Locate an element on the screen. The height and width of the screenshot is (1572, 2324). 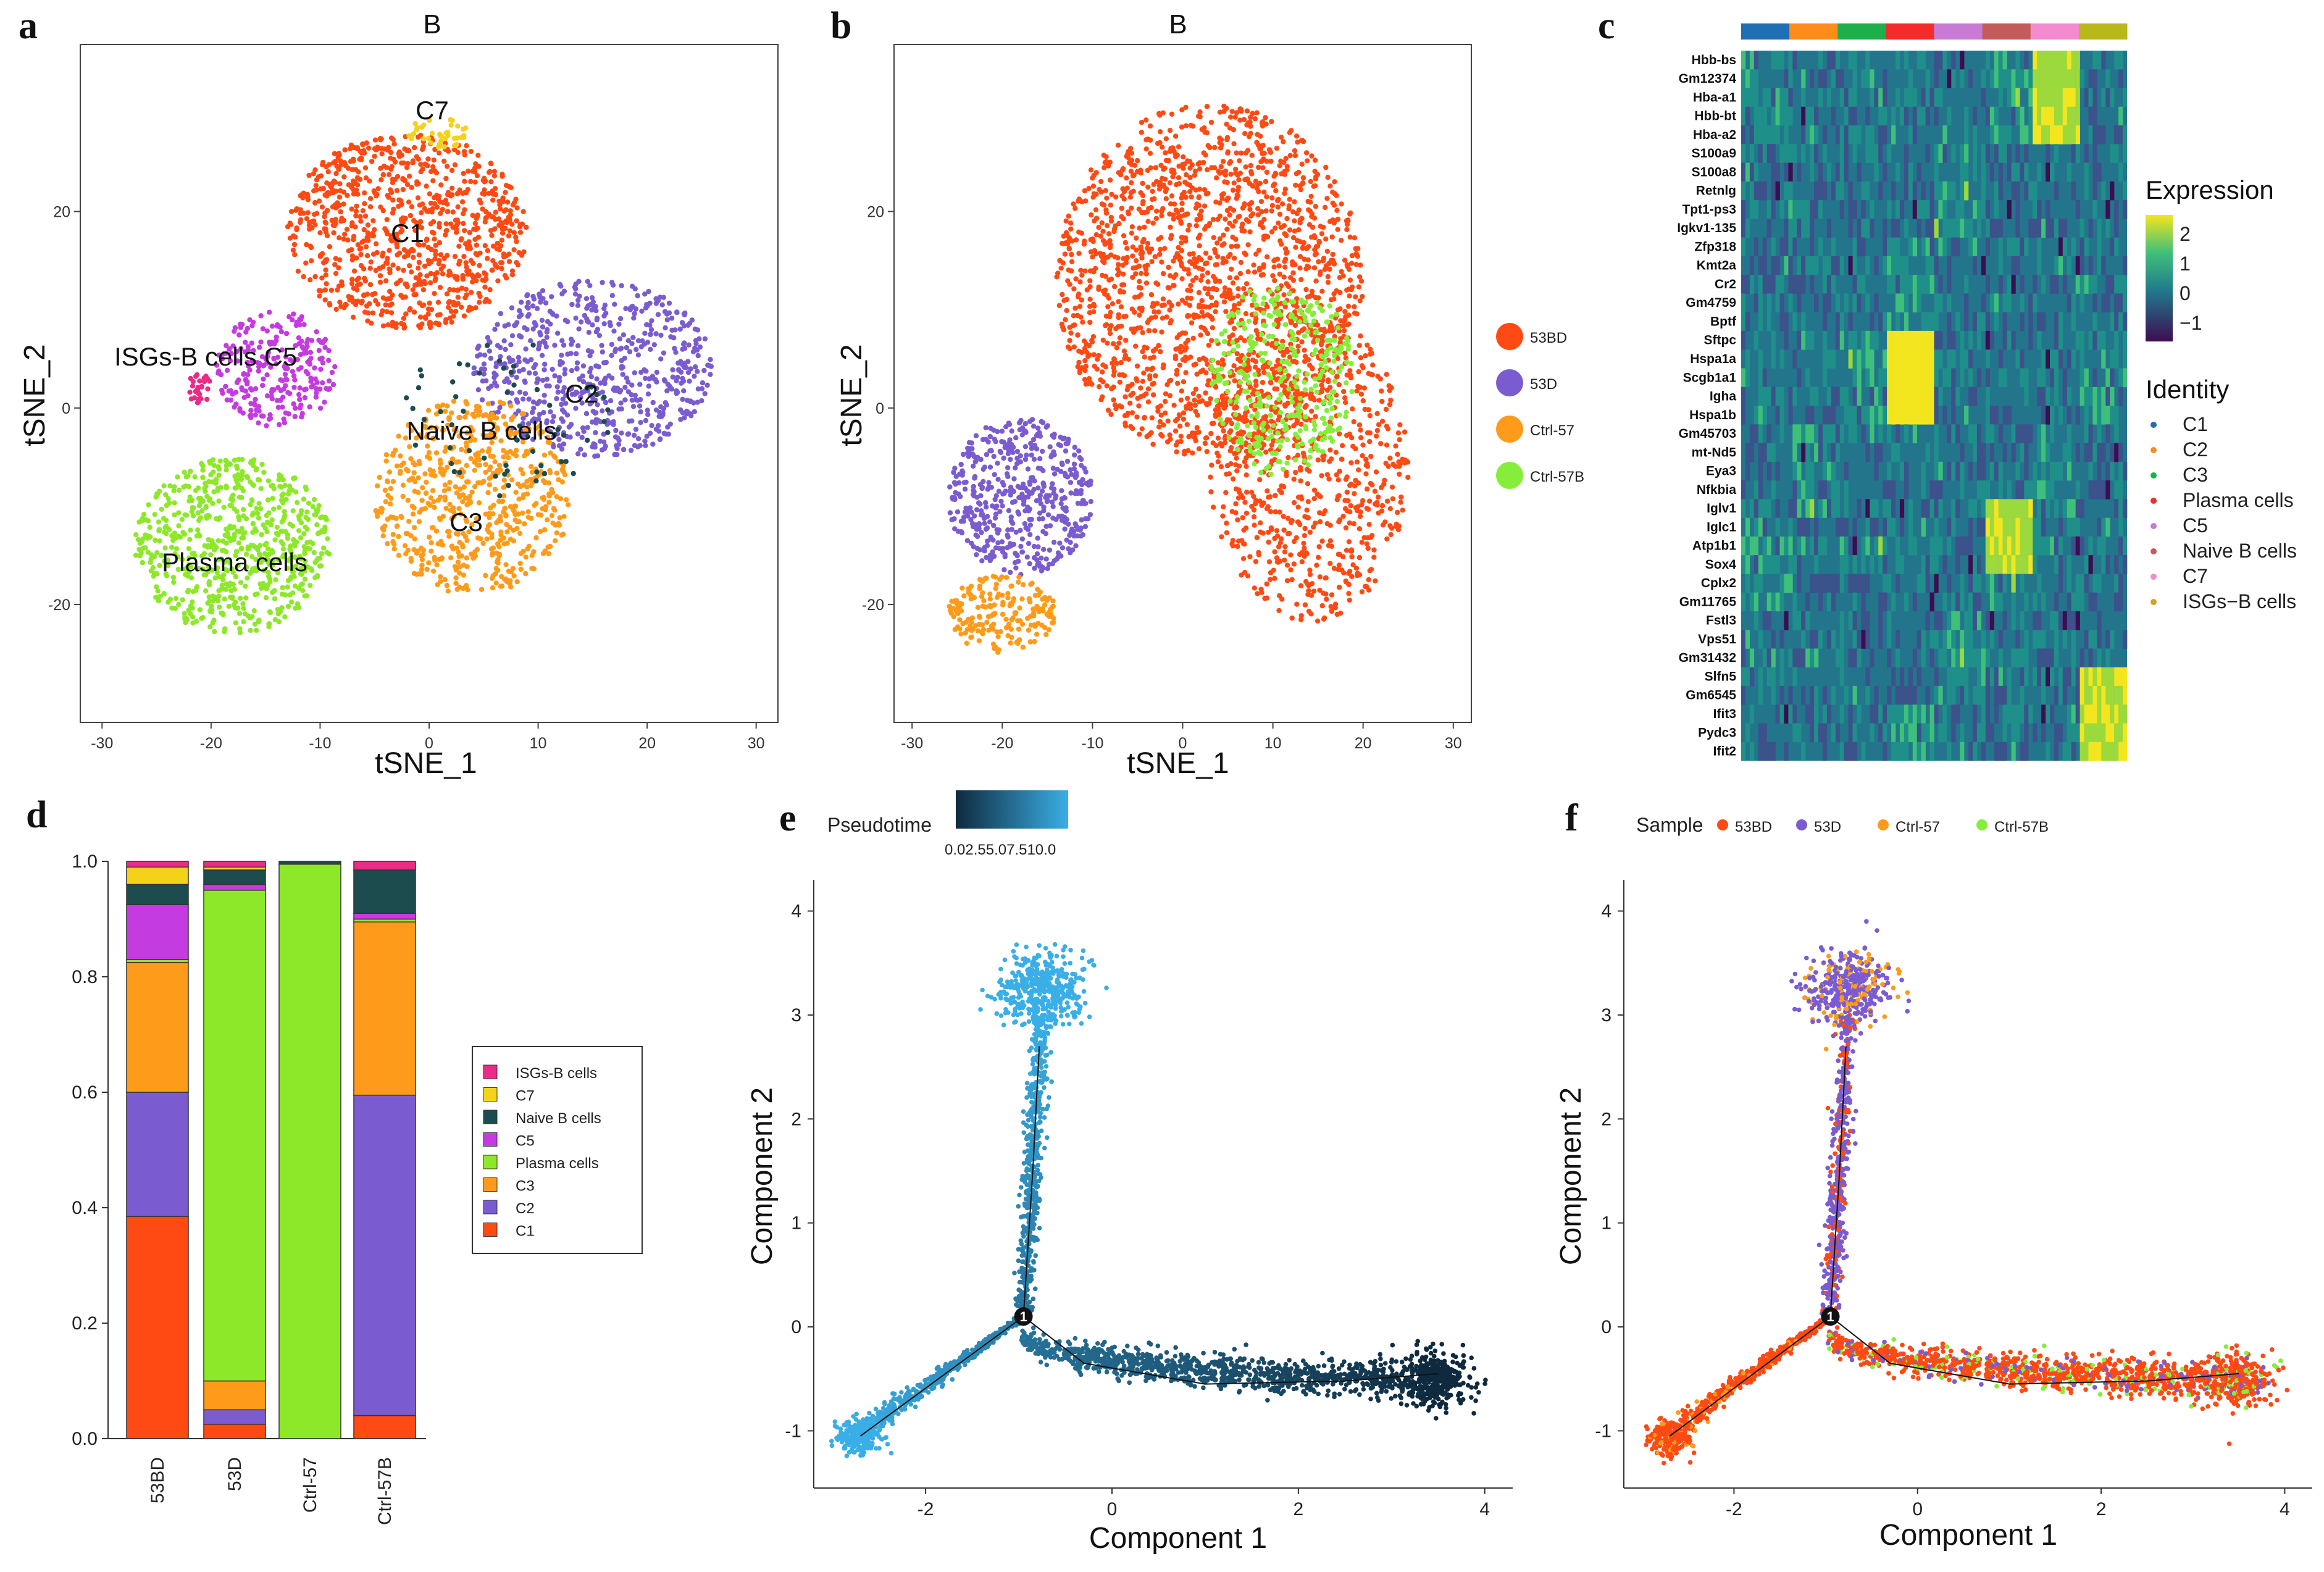
point-naive is located at coordinates (451, 463).